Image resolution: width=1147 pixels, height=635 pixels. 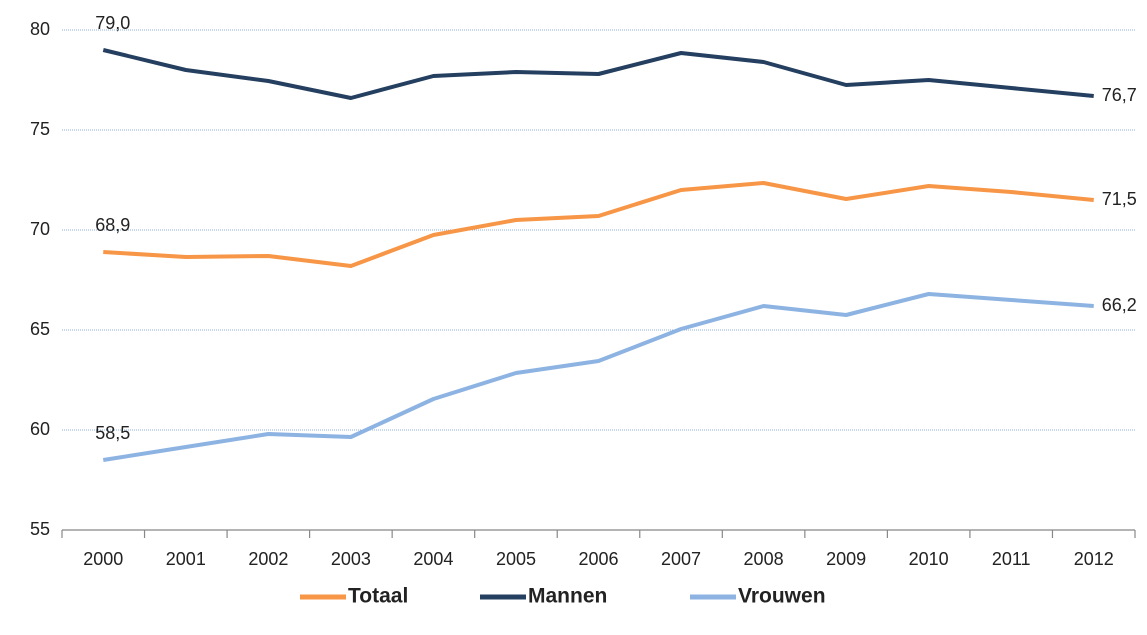 What do you see at coordinates (378, 596) in the screenshot?
I see `legend-label: Totaal` at bounding box center [378, 596].